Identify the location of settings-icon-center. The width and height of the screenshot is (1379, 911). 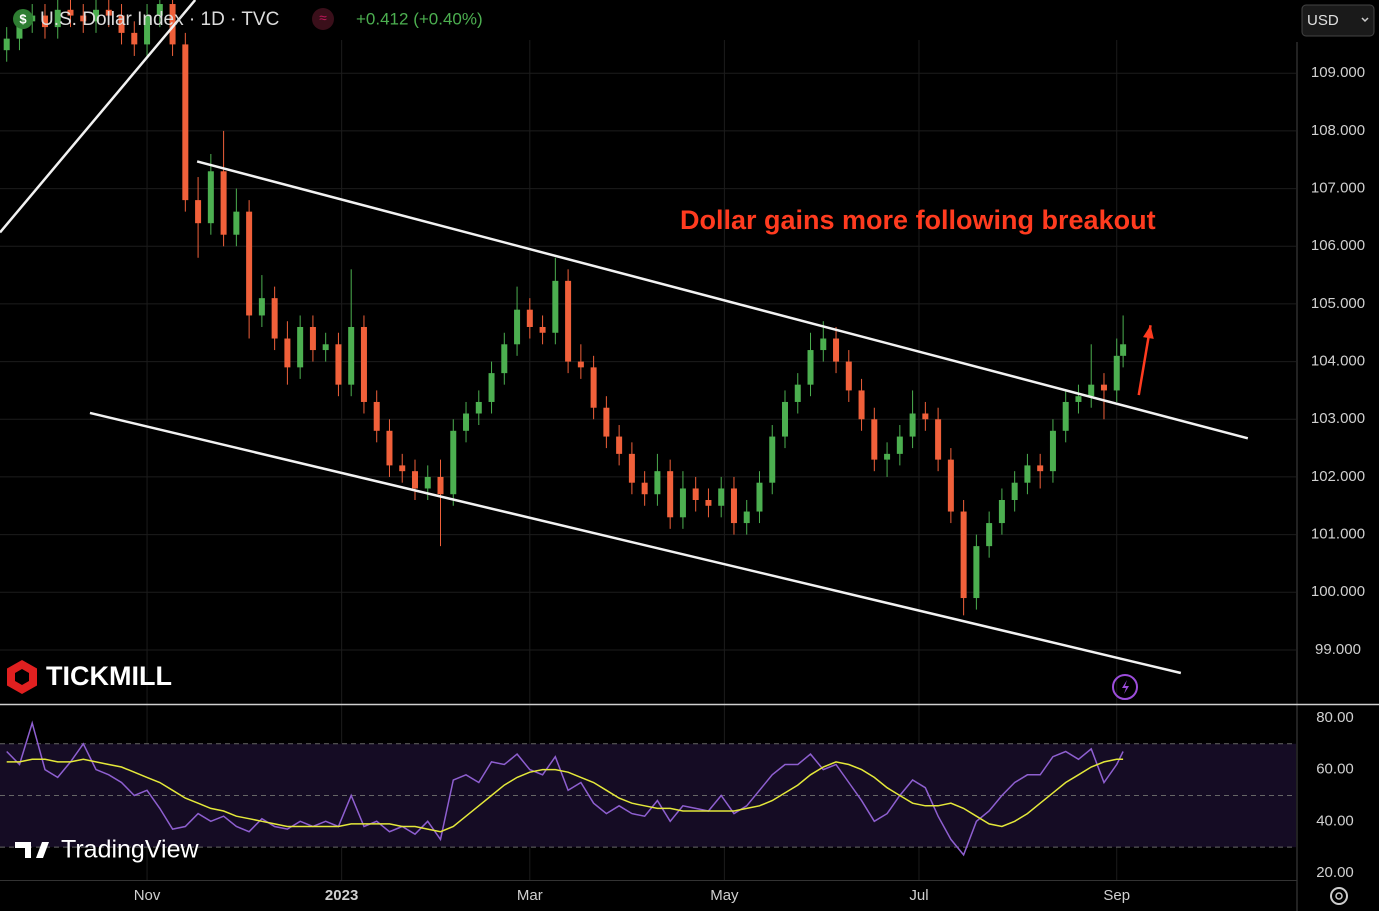
(1339, 896).